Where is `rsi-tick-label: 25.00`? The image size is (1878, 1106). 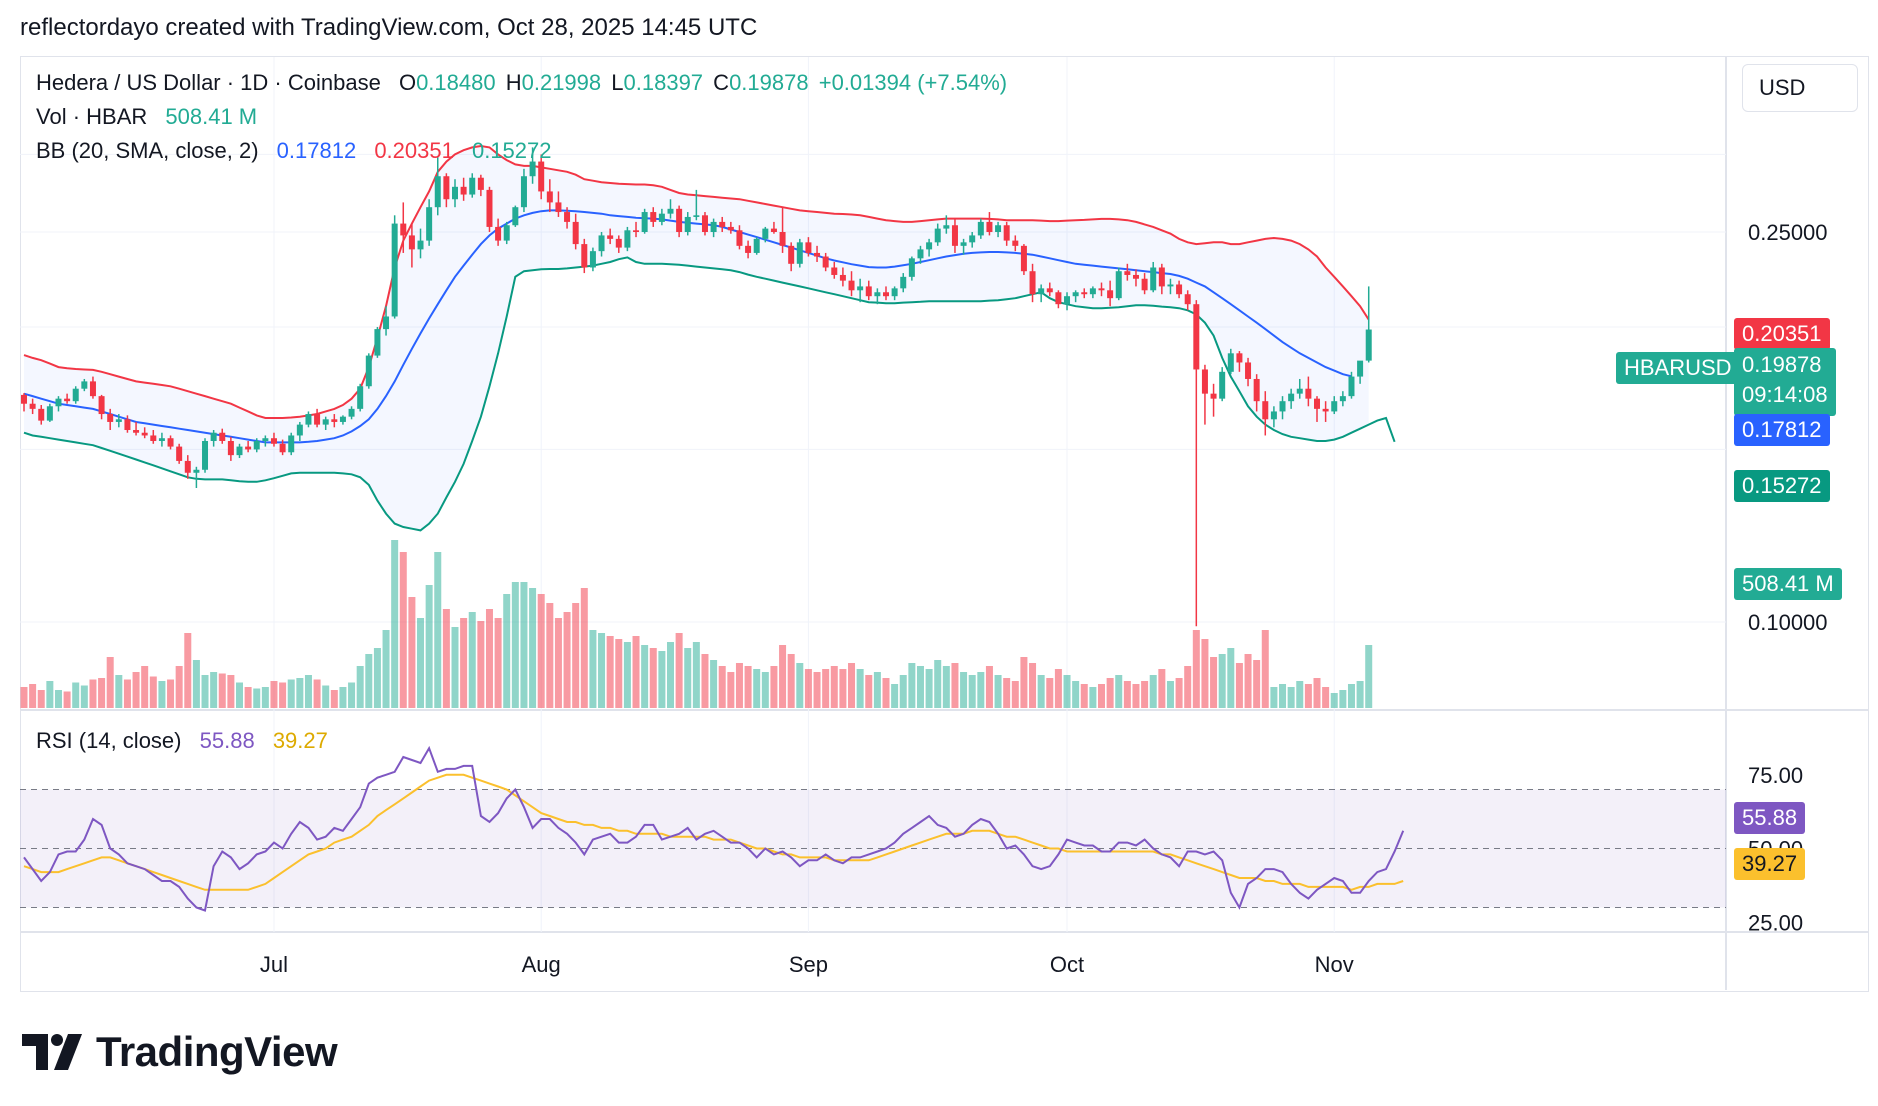
rsi-tick-label: 25.00 is located at coordinates (1775, 922).